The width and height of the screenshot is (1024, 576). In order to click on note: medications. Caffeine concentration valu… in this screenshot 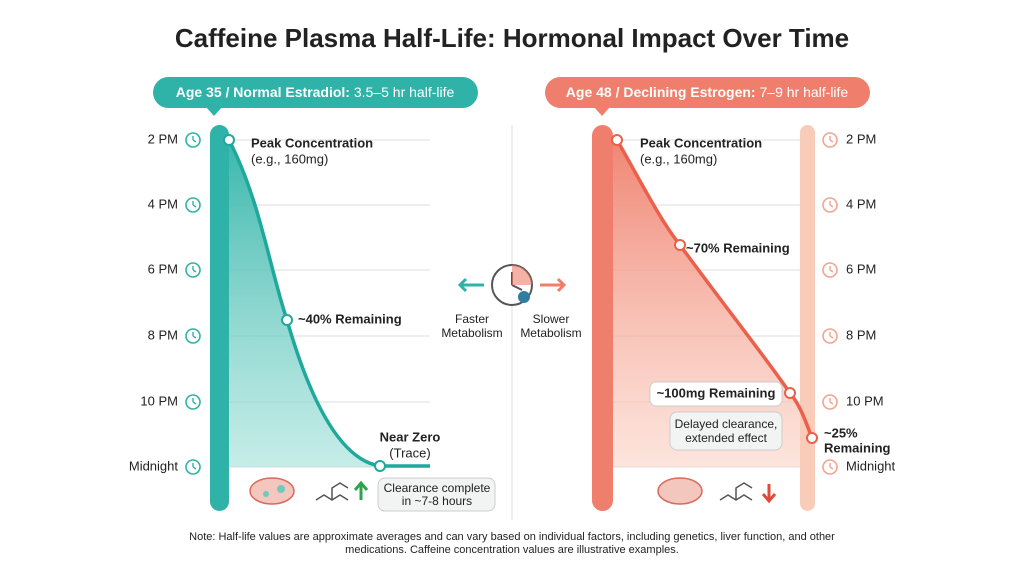, I will do `click(512, 550)`.